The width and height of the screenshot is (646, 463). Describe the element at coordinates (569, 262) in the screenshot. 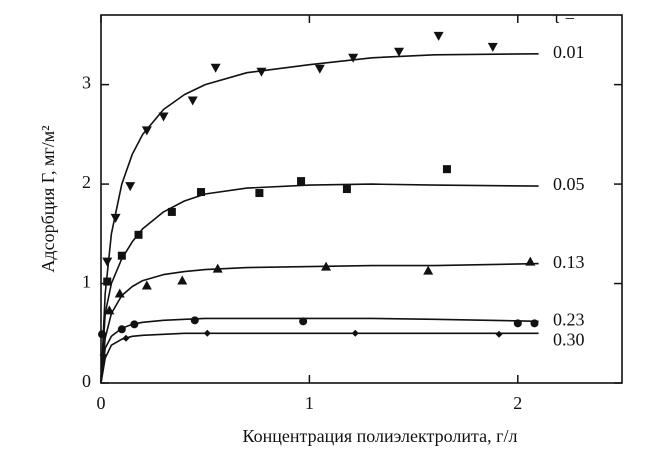

I see `series-label: 0.13` at that location.